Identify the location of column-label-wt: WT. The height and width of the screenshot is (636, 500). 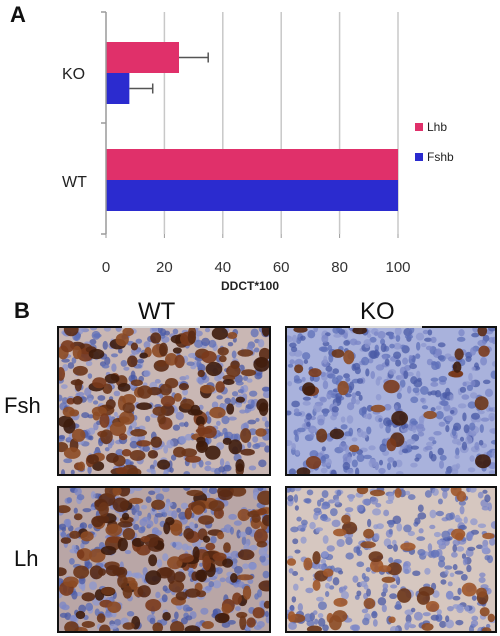
(157, 311).